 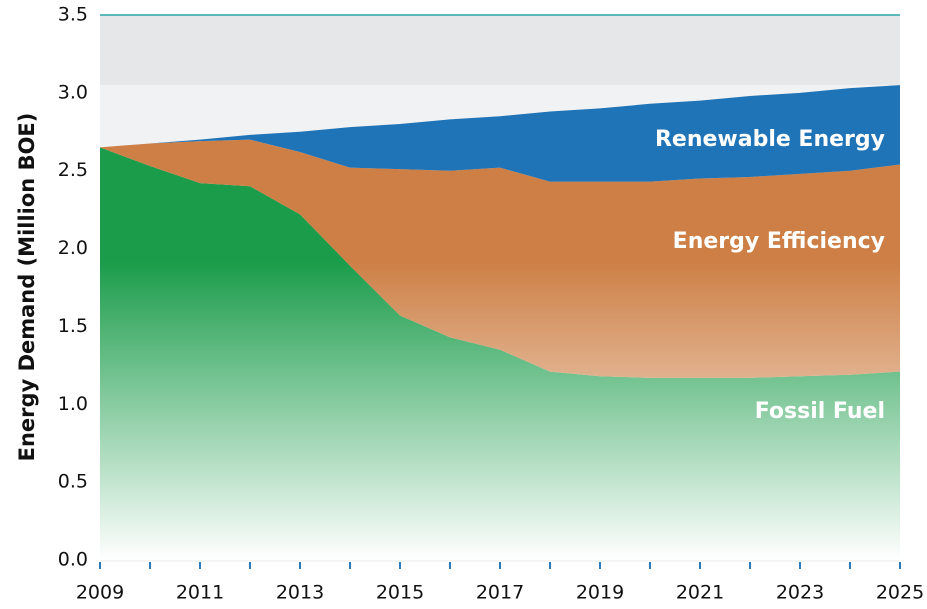 I want to click on x-tick-label: 2017, so click(x=500, y=593).